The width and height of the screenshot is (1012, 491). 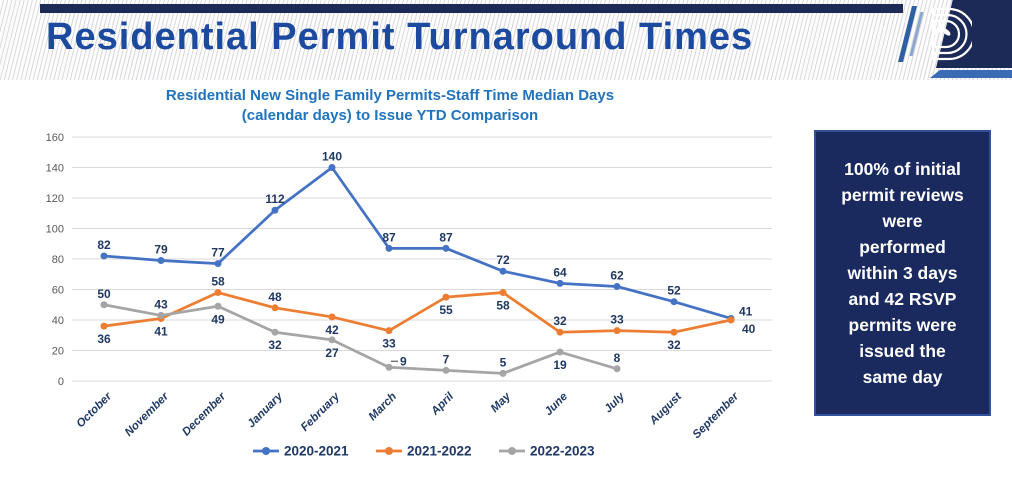 I want to click on header-rule, so click(x=471, y=8).